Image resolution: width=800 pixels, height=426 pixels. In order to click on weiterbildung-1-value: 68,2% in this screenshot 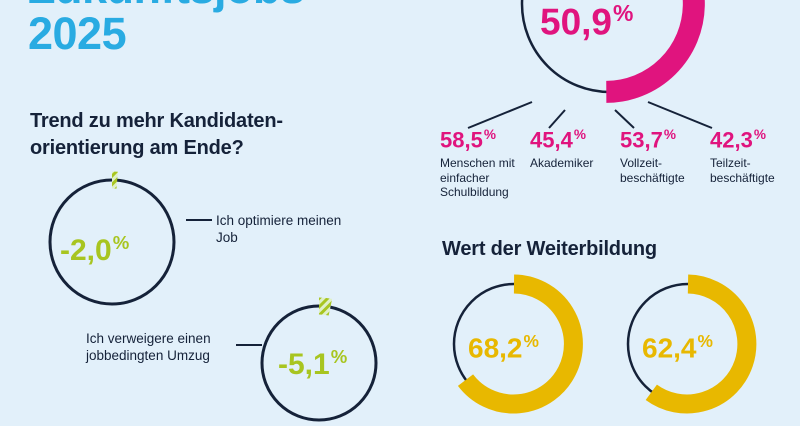, I will do `click(503, 347)`.